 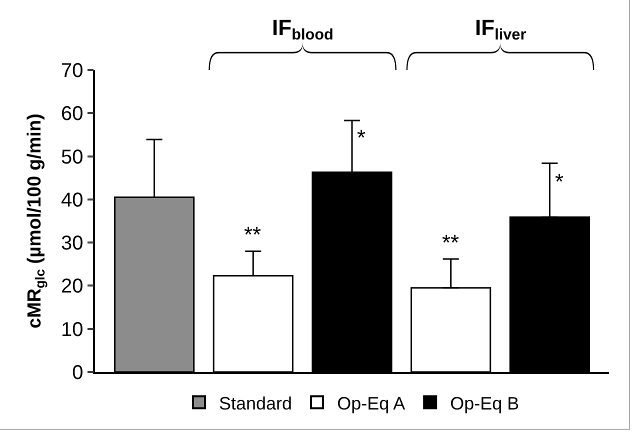 I want to click on y-tick-label: 70, so click(x=72, y=71).